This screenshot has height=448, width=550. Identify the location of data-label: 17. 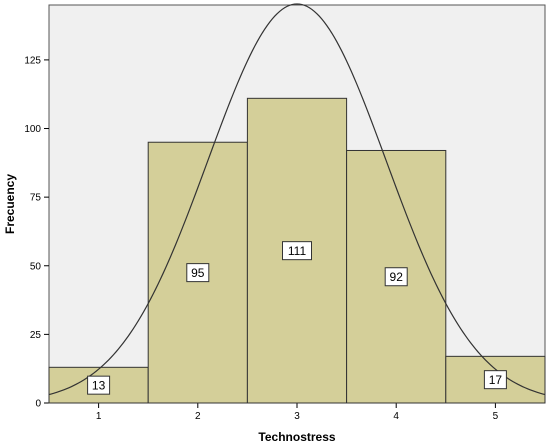
(496, 380).